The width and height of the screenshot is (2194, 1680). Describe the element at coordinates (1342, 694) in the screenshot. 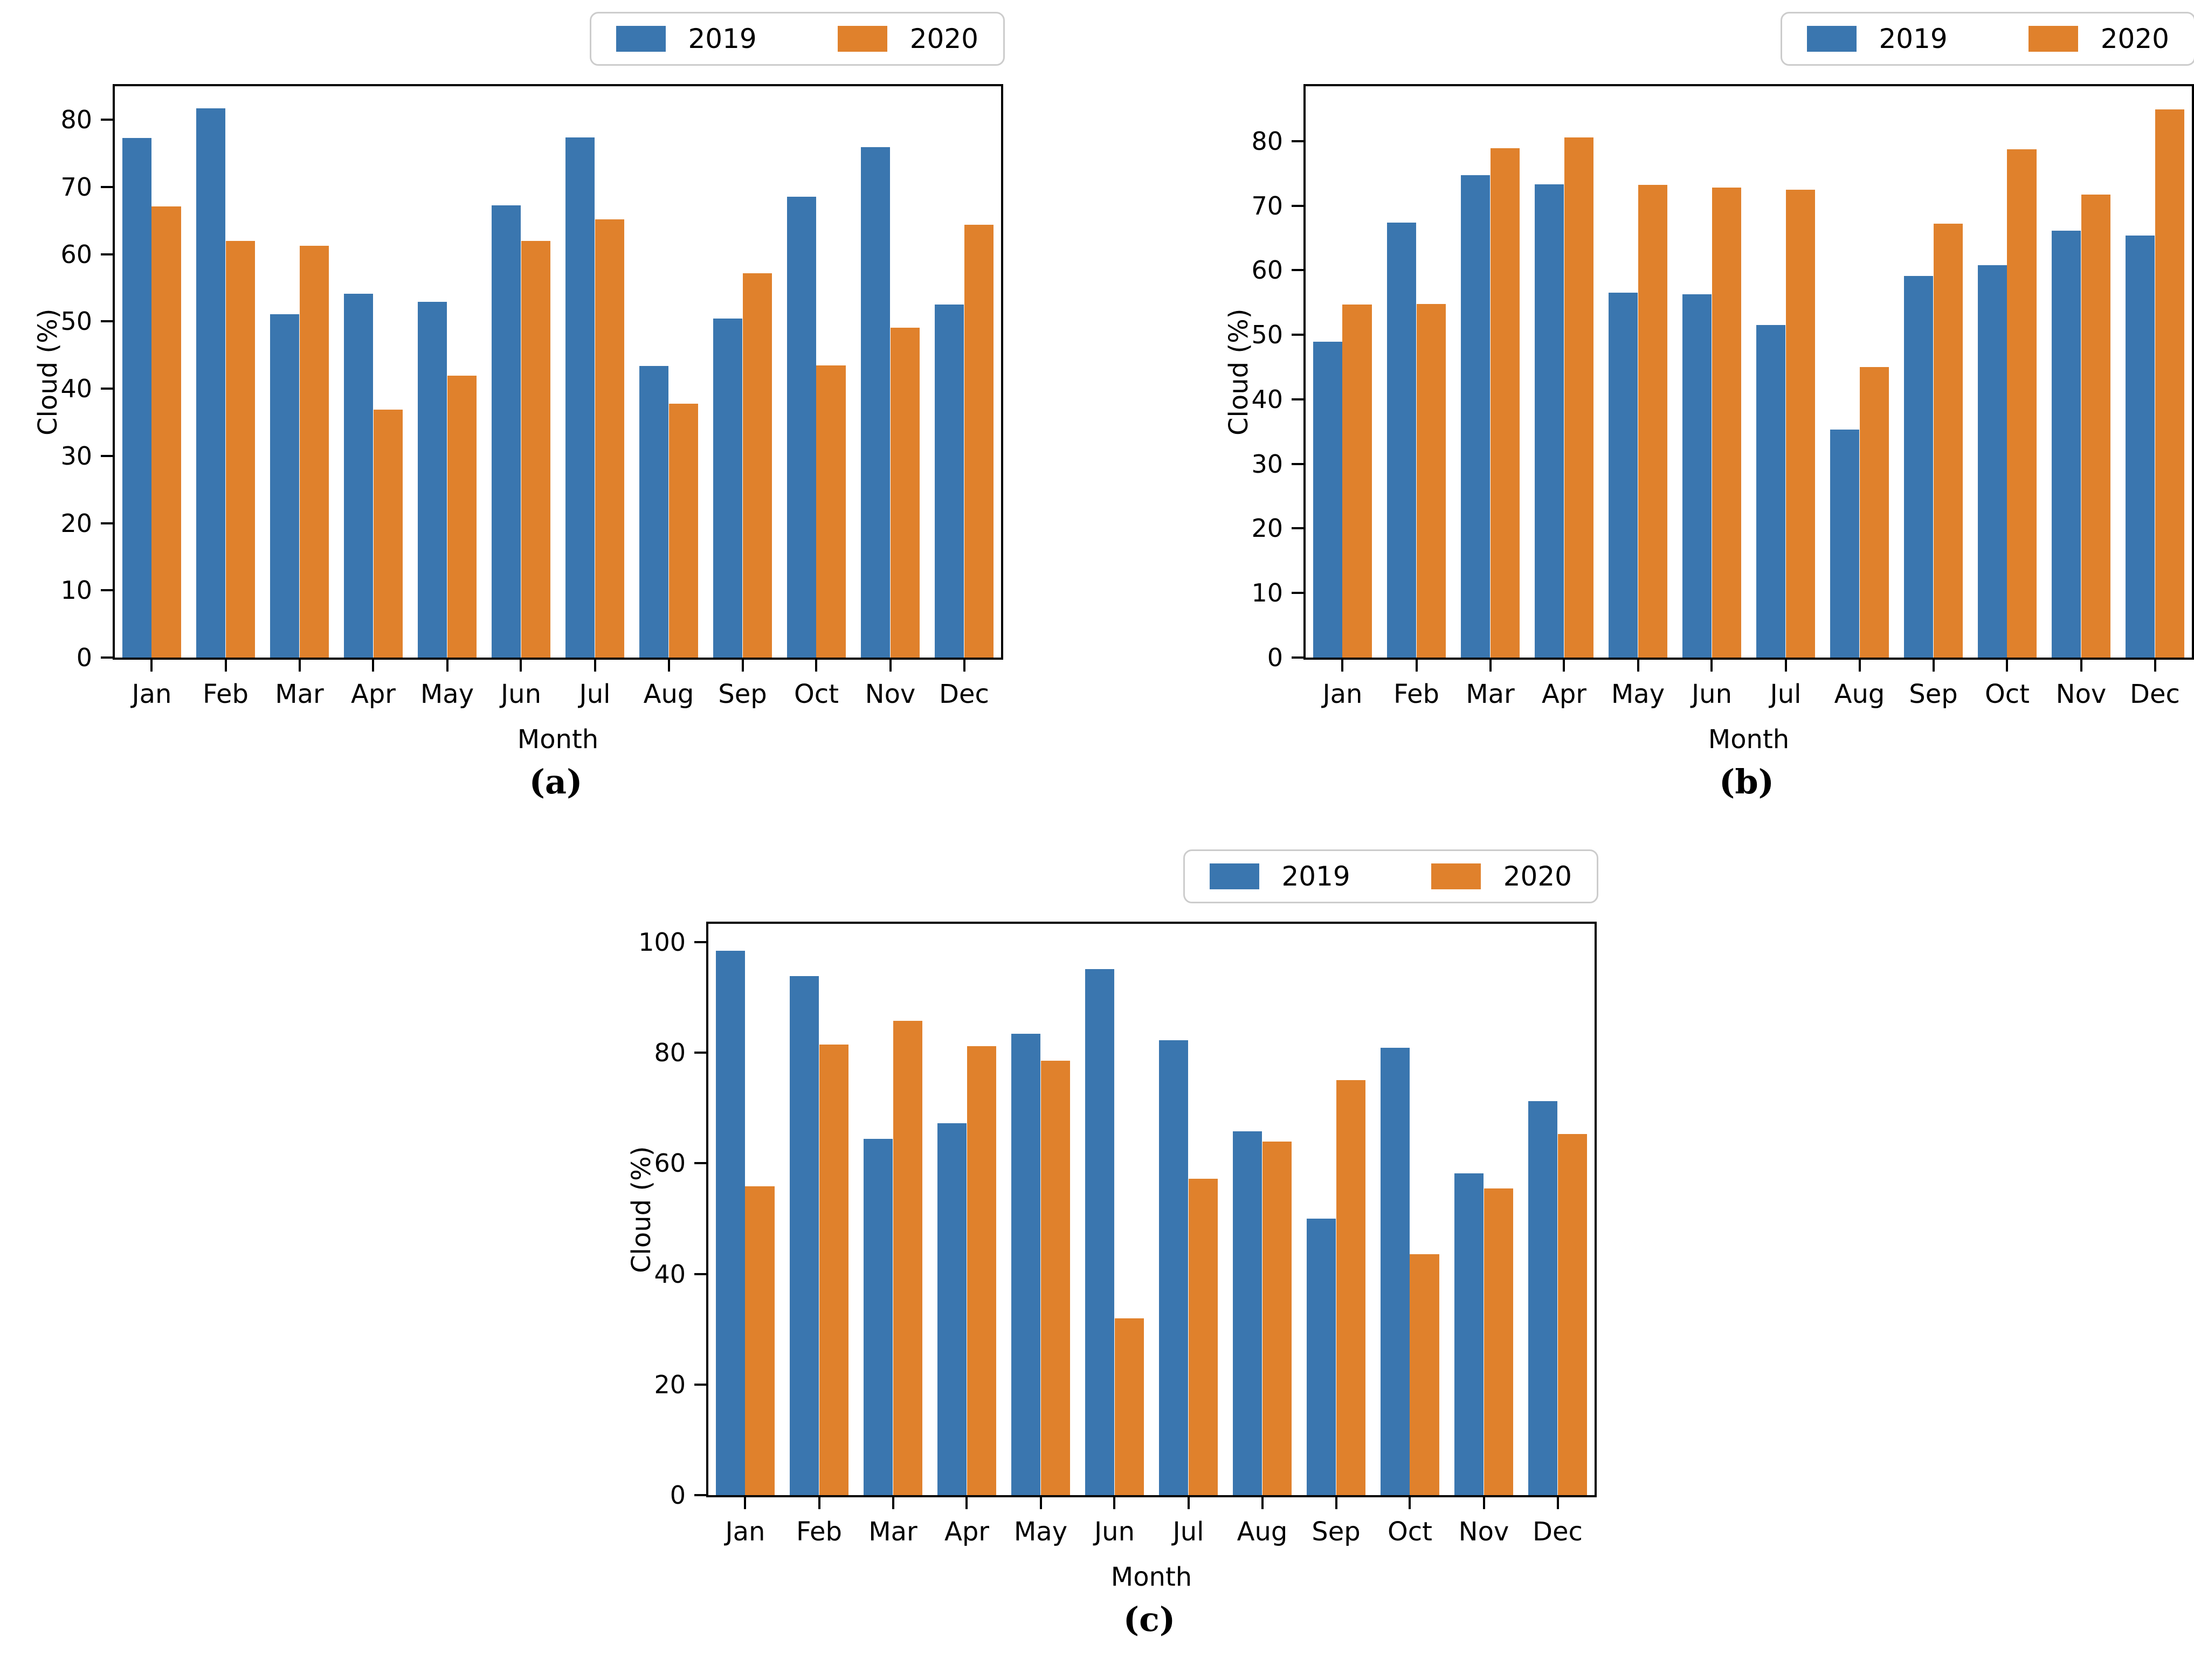

I see `x-tick-label: Jan` at that location.